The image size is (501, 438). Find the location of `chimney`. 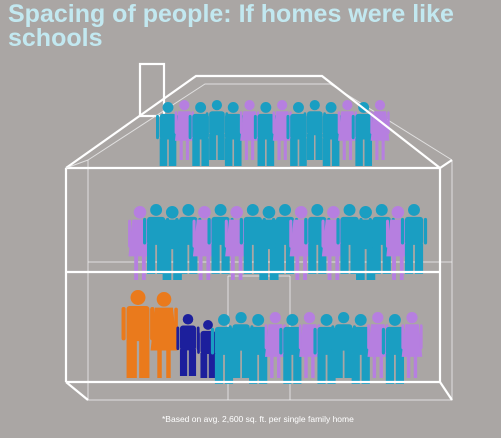

chimney is located at coordinates (152, 90).